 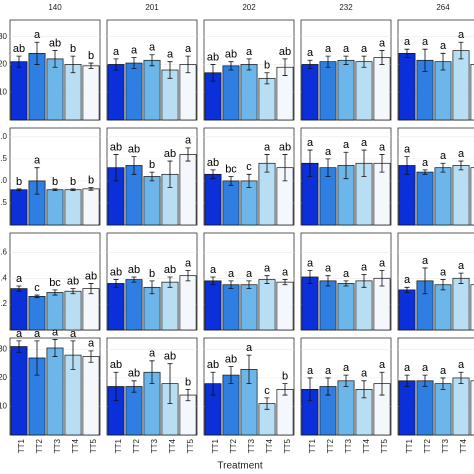 What do you see at coordinates (249, 7) in the screenshot?
I see `facet-label: 202` at bounding box center [249, 7].